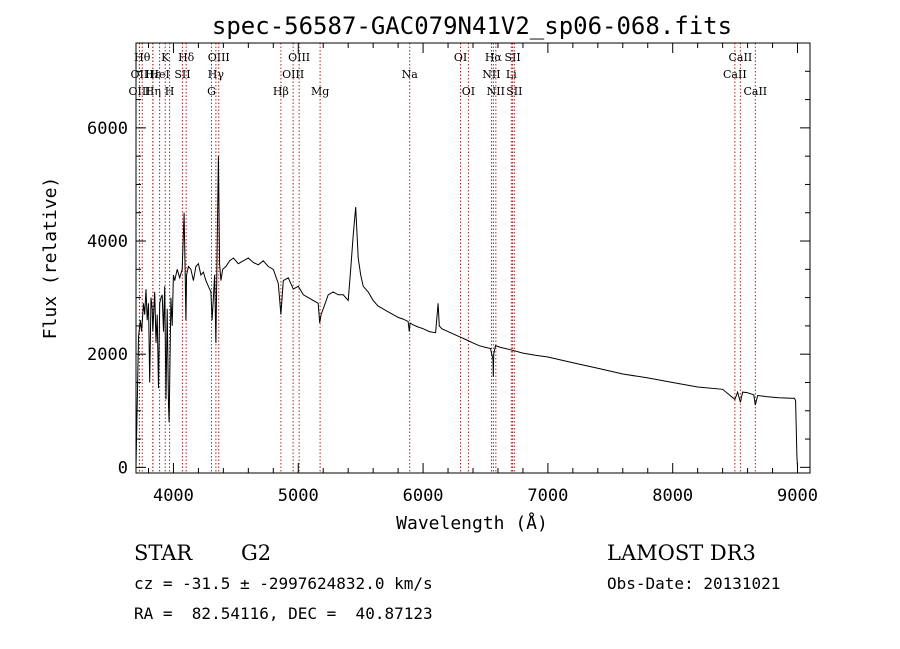 The height and width of the screenshot is (649, 900). Describe the element at coordinates (139, 91) in the screenshot. I see `line-marker-label-1: OIII` at that location.